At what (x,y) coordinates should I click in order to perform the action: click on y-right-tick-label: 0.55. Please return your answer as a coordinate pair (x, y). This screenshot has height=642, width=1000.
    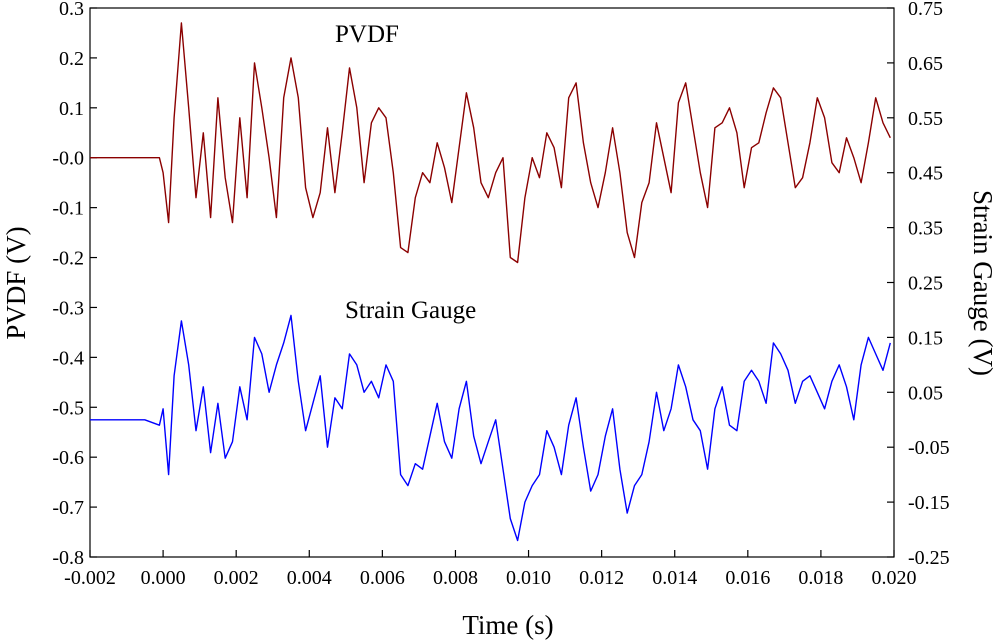
    Looking at the image, I should click on (925, 119).